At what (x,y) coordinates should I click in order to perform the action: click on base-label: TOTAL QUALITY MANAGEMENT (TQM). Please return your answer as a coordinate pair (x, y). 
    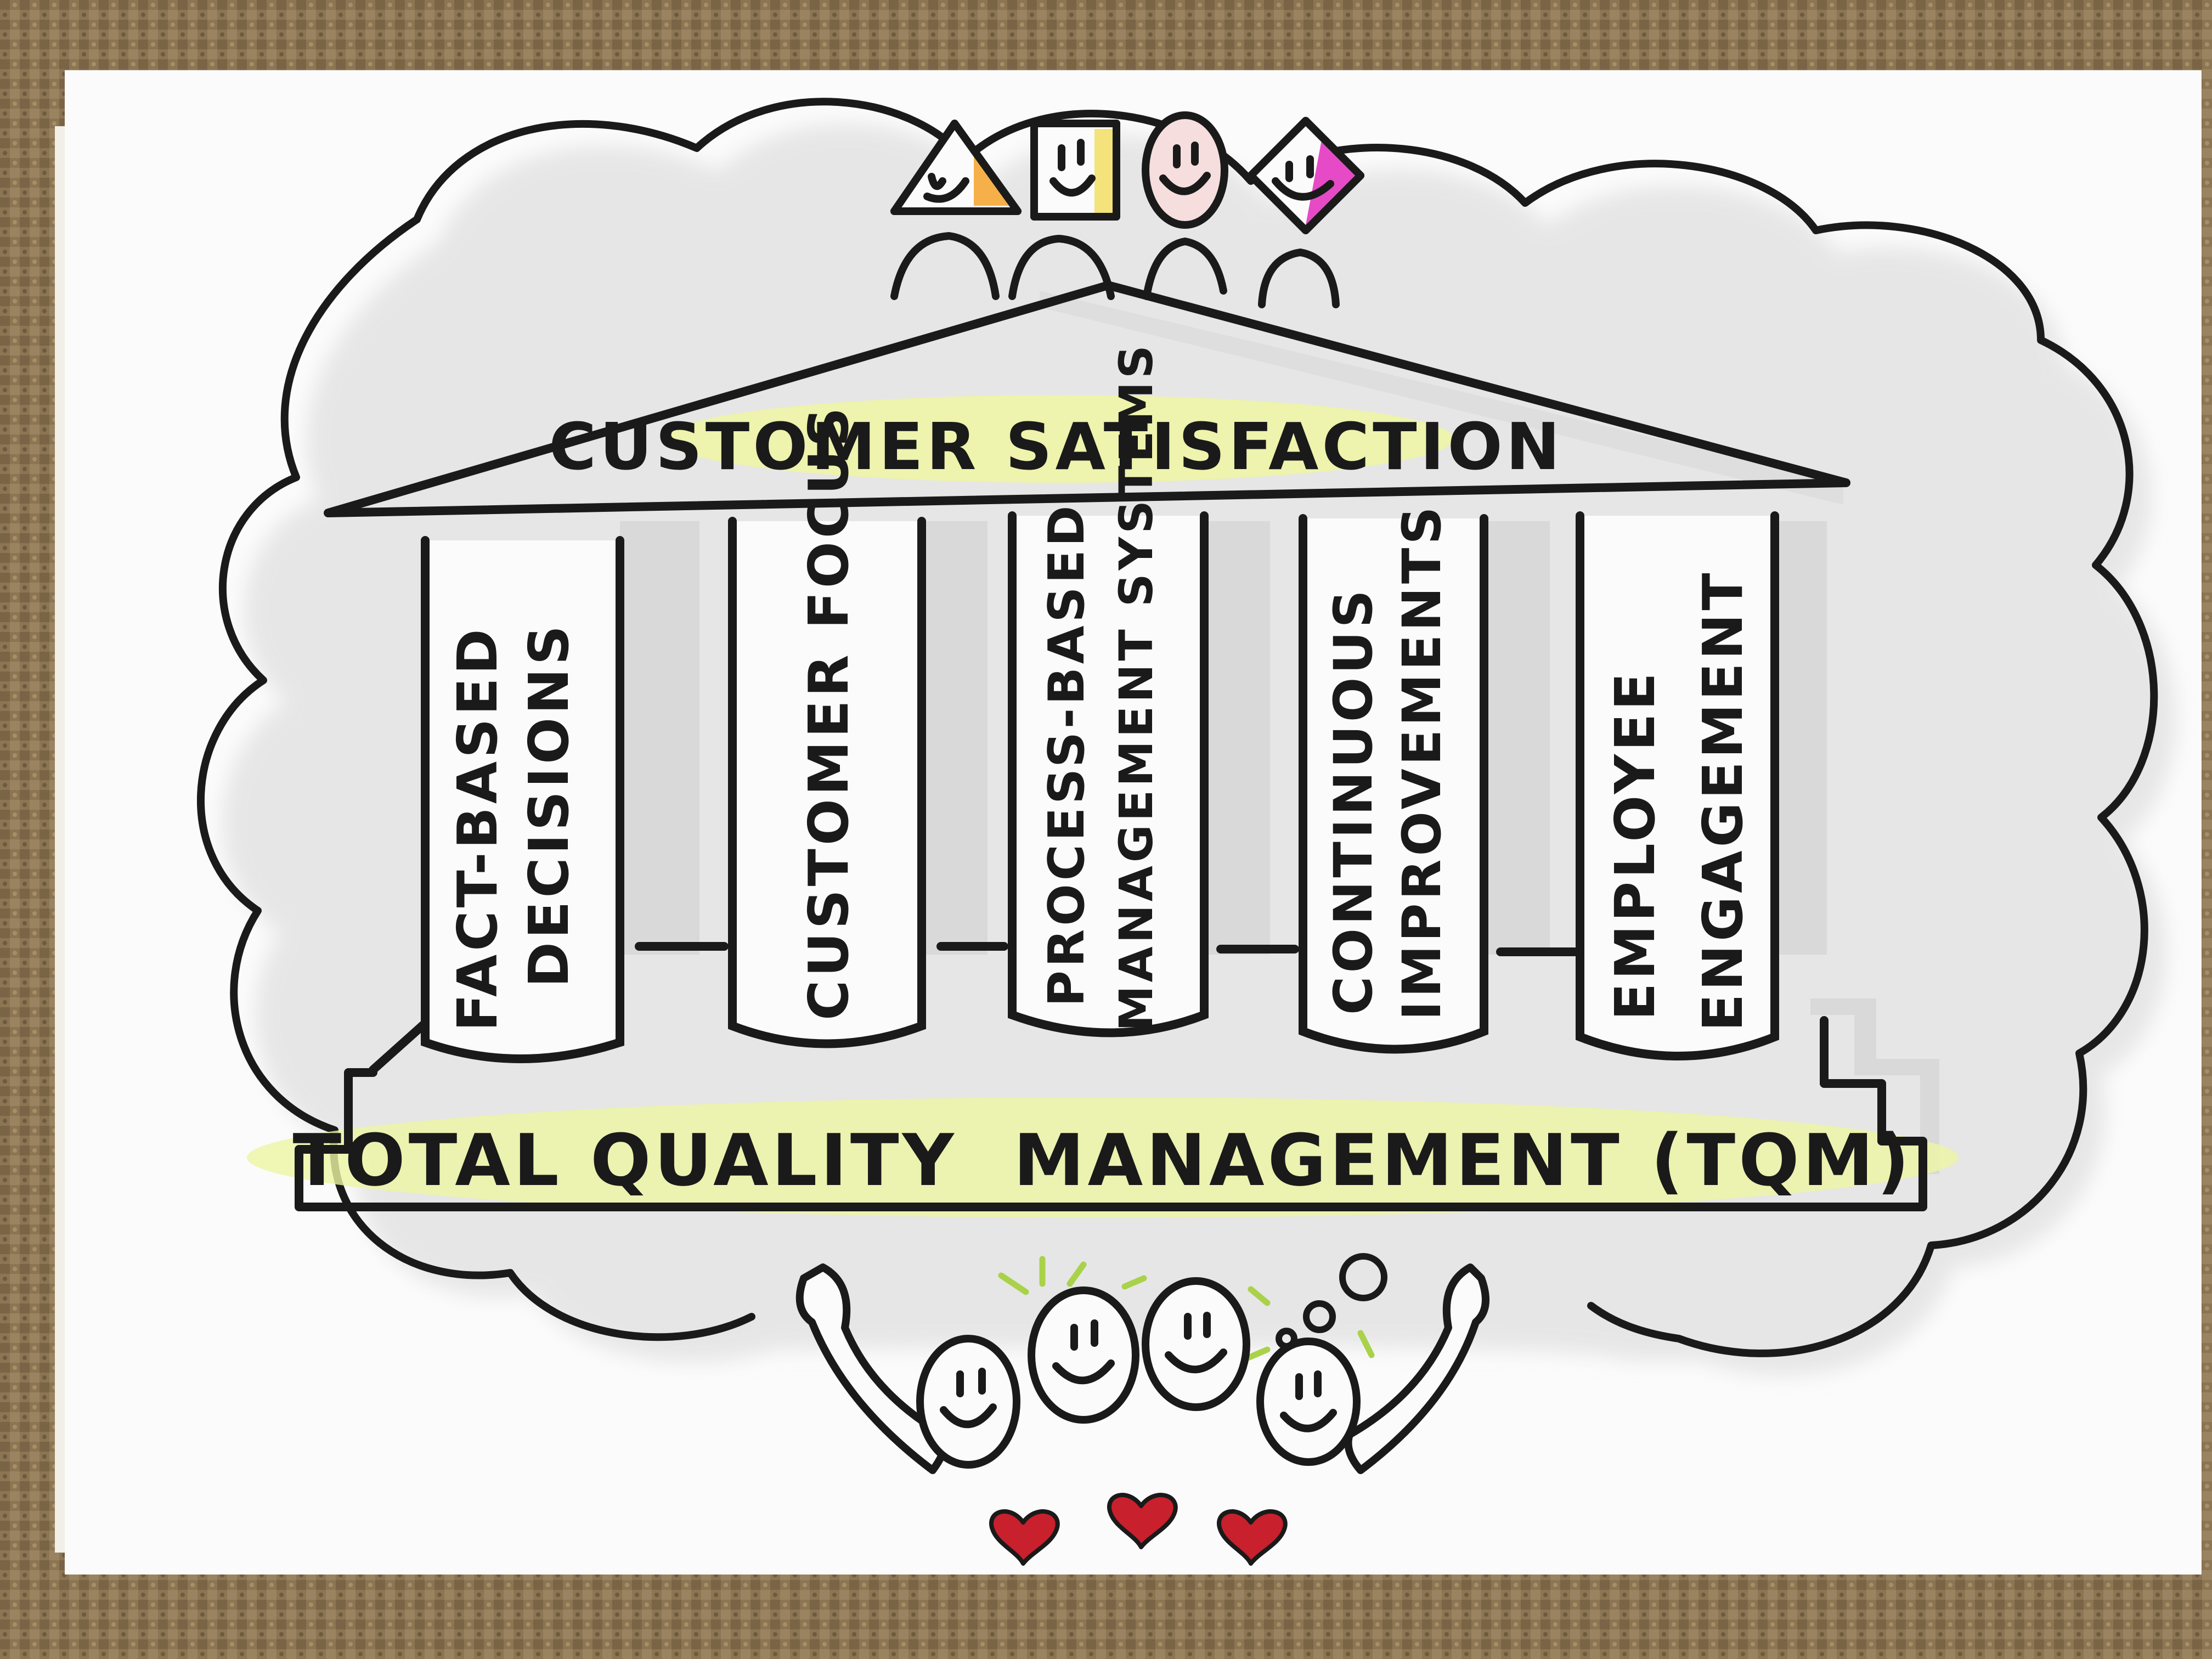
    Looking at the image, I should click on (1103, 1160).